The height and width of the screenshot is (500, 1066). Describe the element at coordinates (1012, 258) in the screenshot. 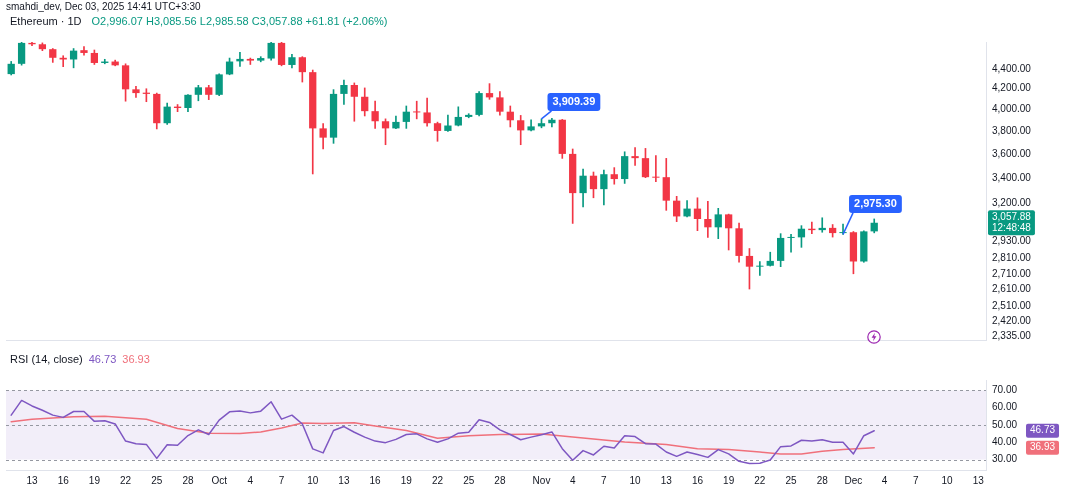

I see `y-tick-label: 2,810.00` at that location.